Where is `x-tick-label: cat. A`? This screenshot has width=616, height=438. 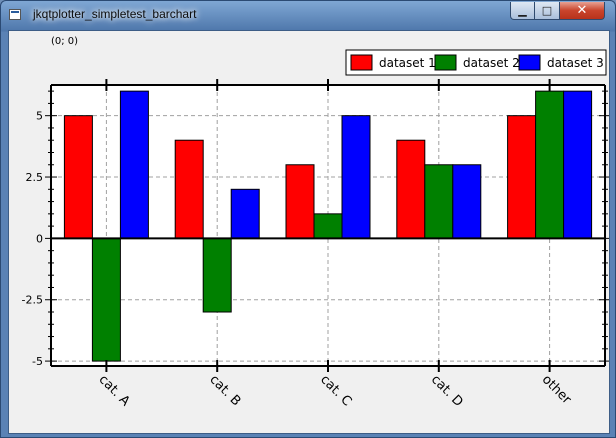
x-tick-label: cat. A is located at coordinates (114, 390).